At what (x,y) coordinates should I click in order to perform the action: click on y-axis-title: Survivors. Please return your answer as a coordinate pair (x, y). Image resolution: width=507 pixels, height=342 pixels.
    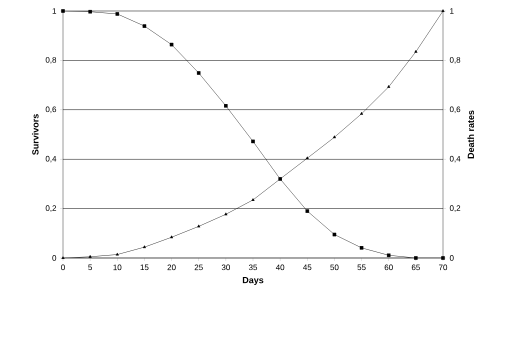
    Looking at the image, I should click on (35, 134).